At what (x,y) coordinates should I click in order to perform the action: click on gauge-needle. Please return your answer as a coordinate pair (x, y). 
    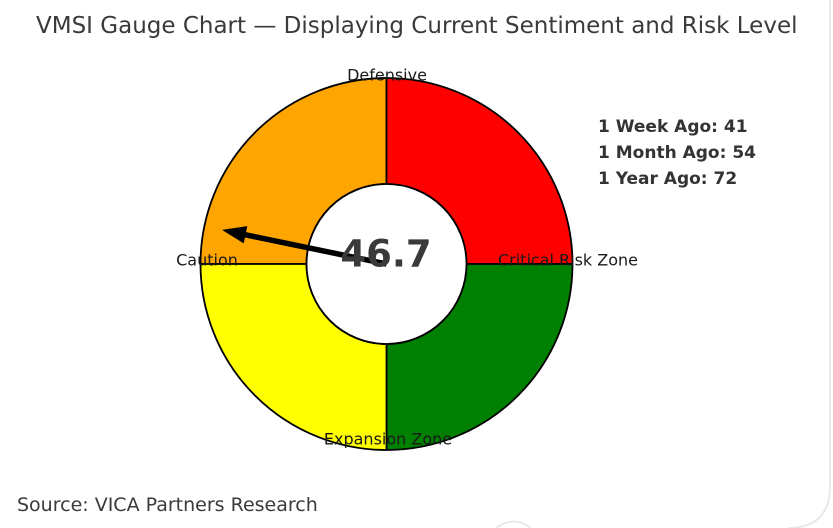
    Looking at the image, I should click on (304, 246).